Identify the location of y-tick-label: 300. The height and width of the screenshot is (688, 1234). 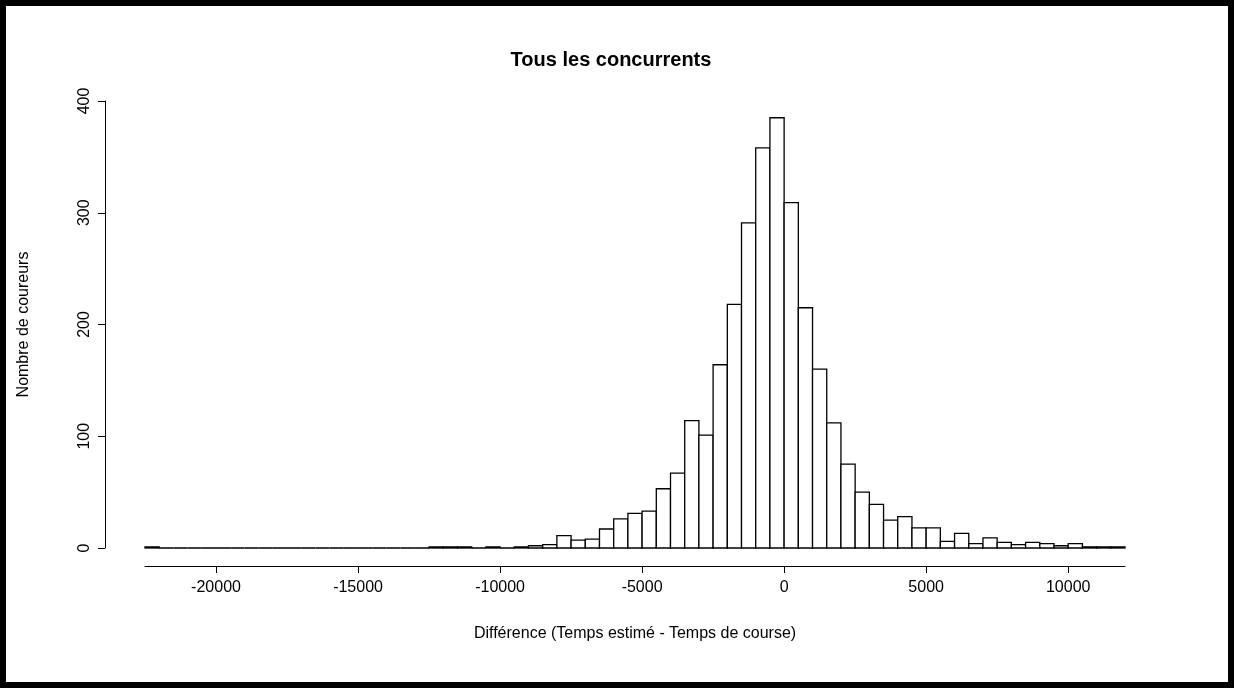
(83, 213).